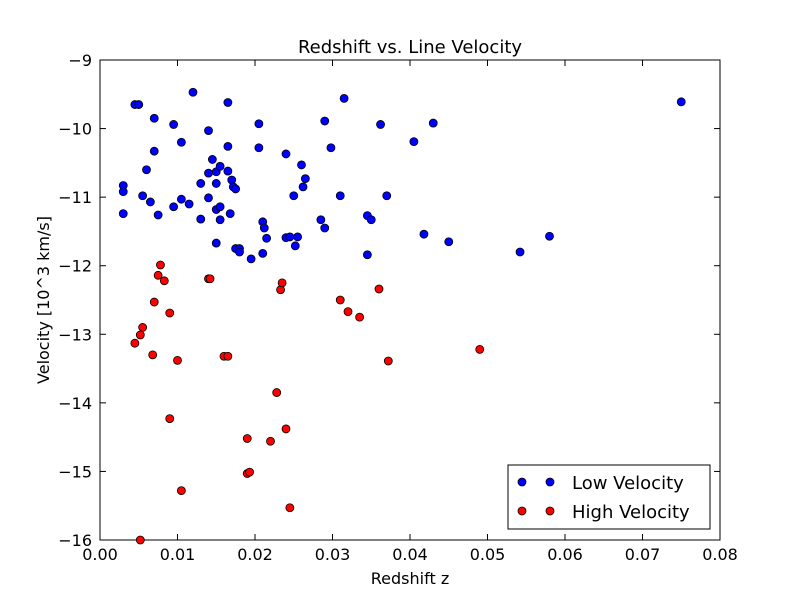 The image size is (800, 600). Describe the element at coordinates (410, 578) in the screenshot. I see `x-axis-label: Redshift z` at that location.